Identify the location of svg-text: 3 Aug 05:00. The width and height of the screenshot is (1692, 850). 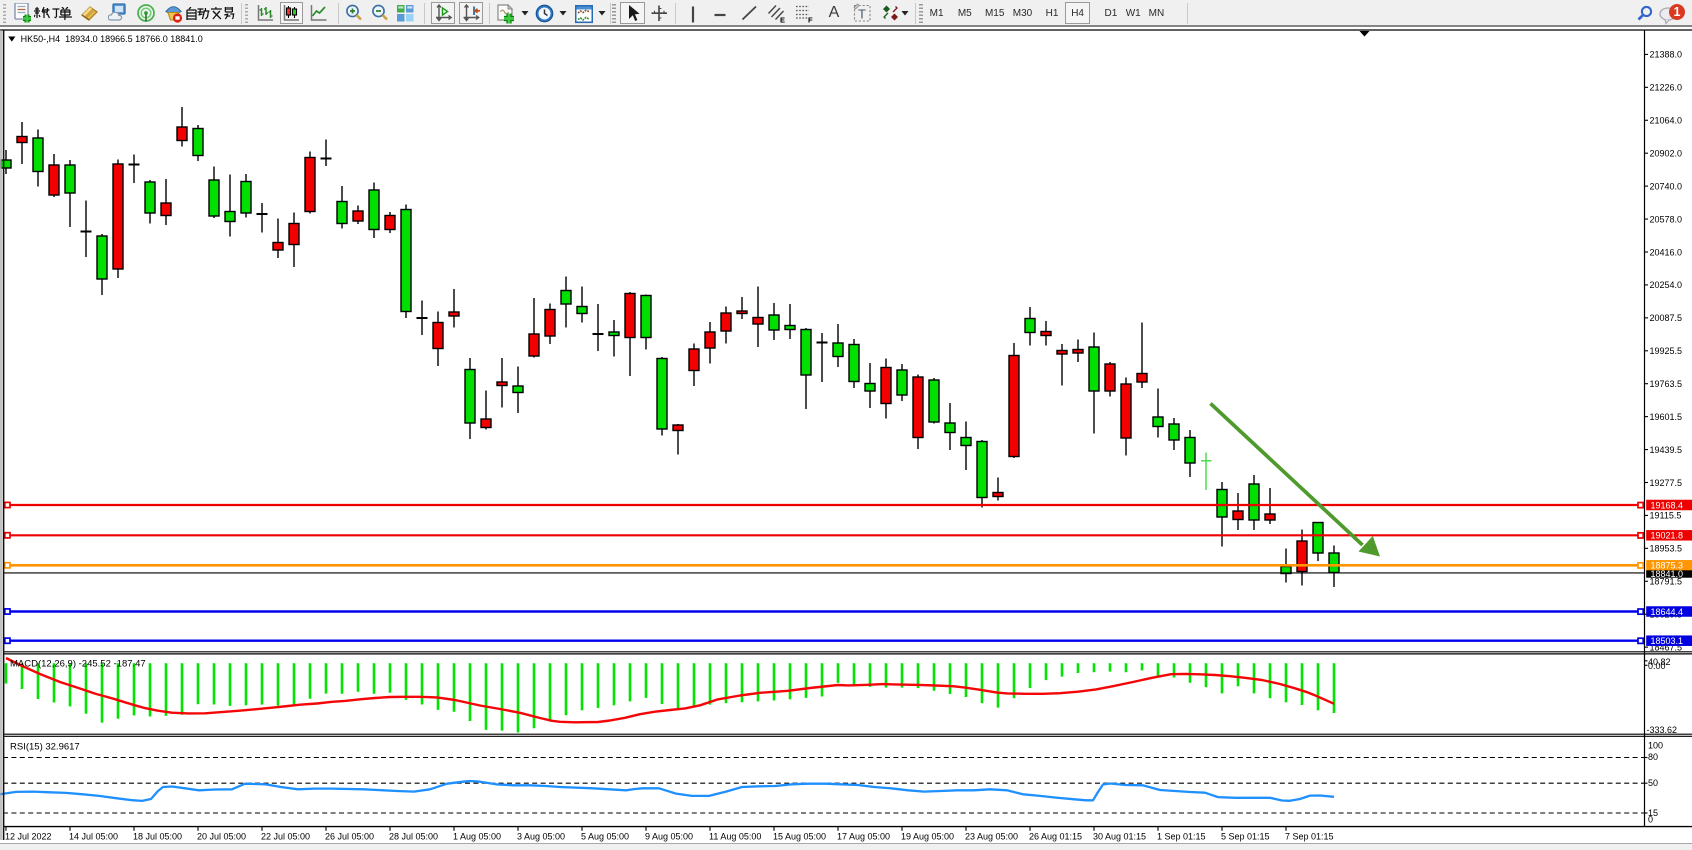
(541, 837).